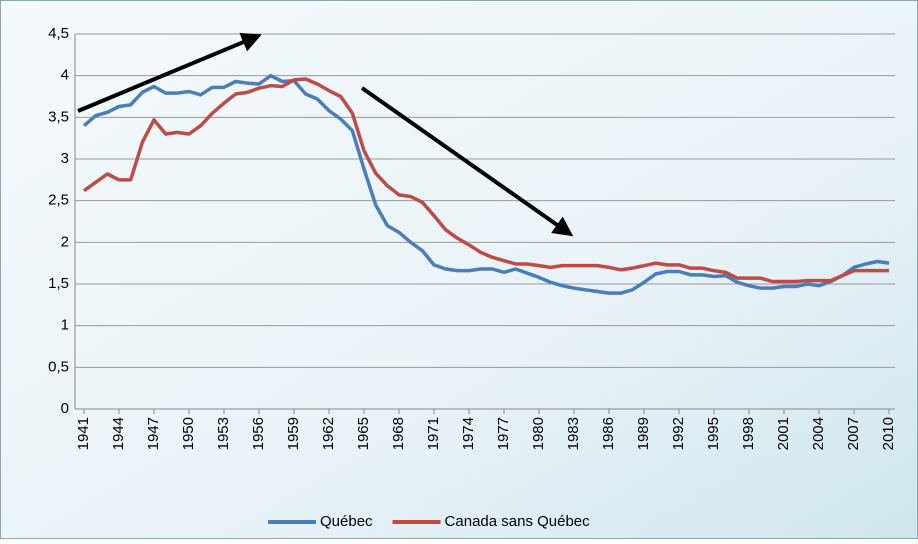  What do you see at coordinates (713, 433) in the screenshot?
I see `x-tick-label: 1995` at bounding box center [713, 433].